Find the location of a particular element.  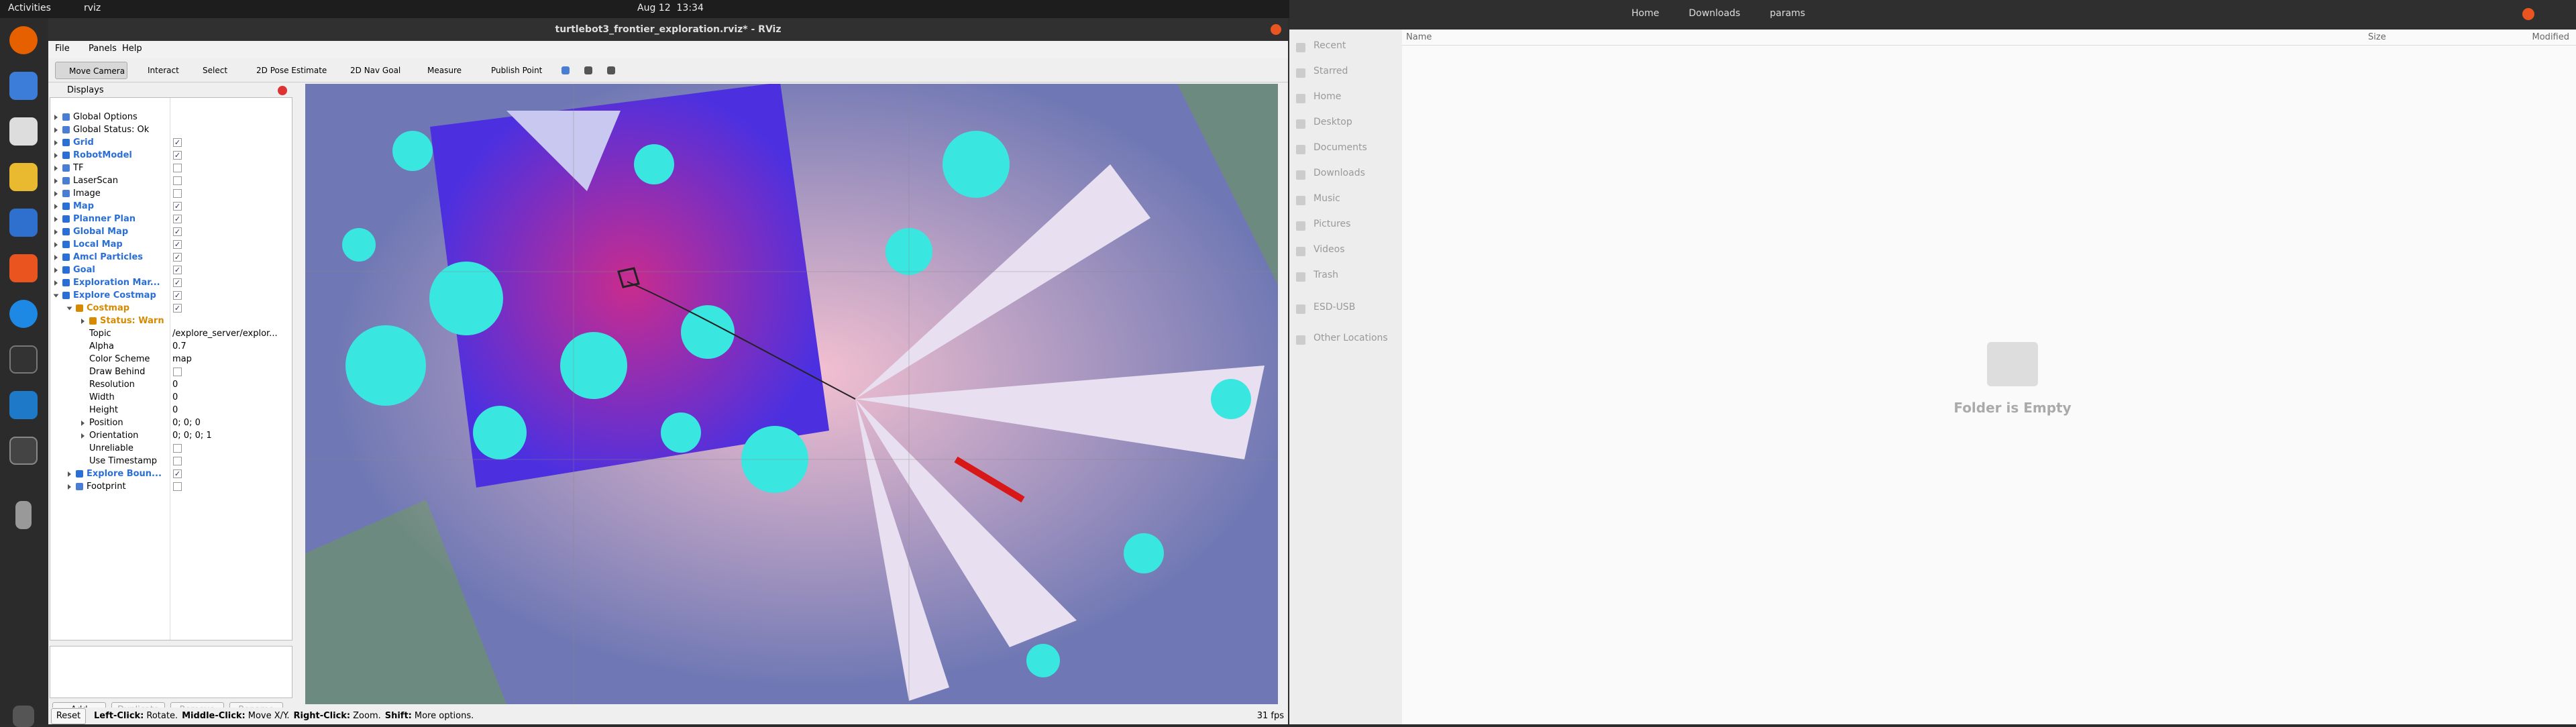

thunderbird-icon is located at coordinates (23, 86).